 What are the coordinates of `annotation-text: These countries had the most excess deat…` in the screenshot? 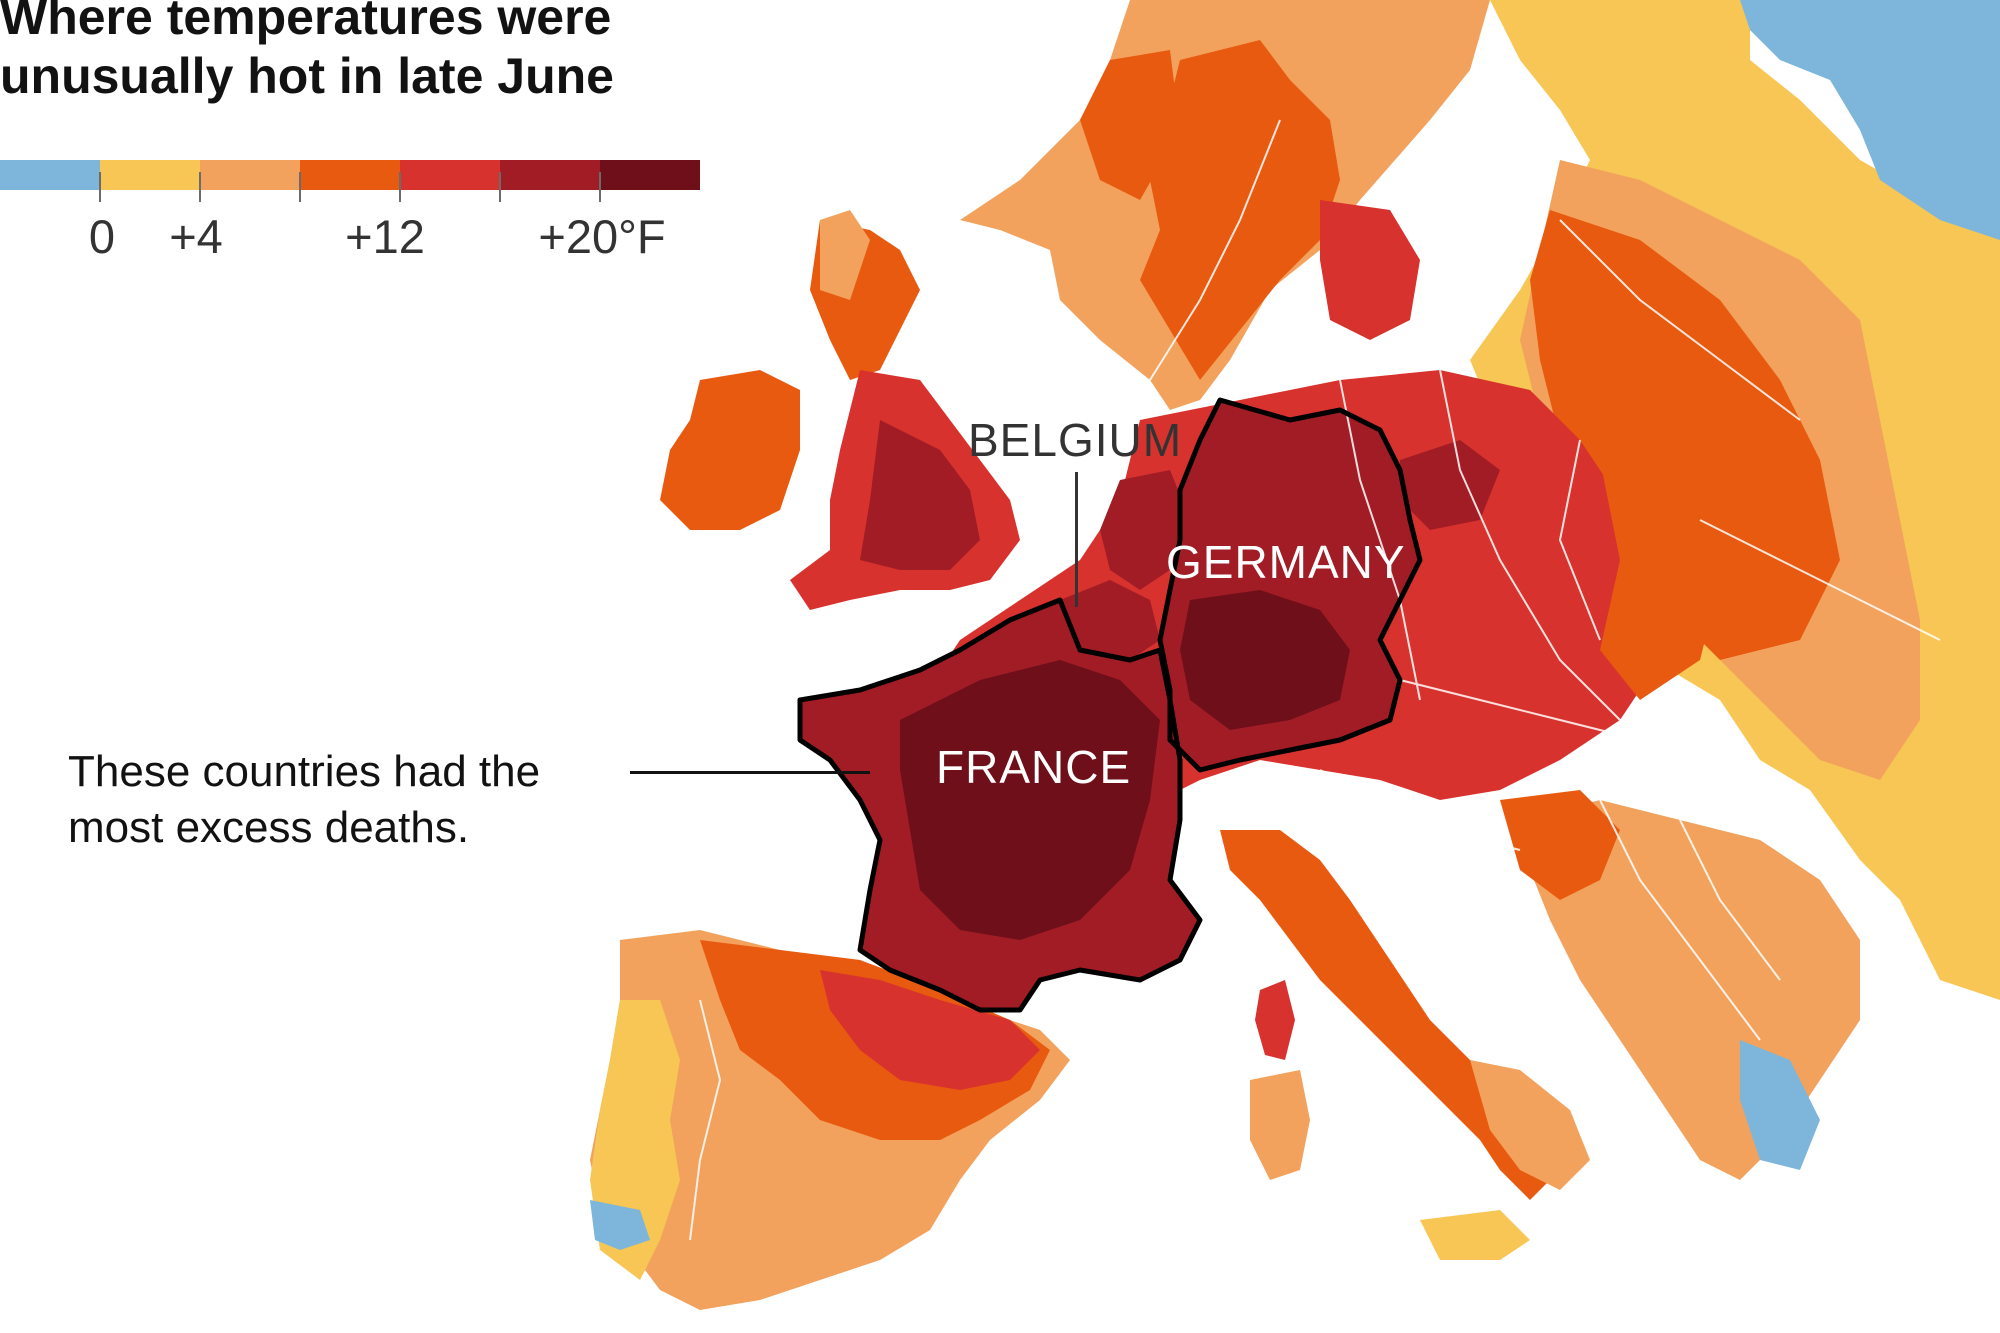 It's located at (304, 799).